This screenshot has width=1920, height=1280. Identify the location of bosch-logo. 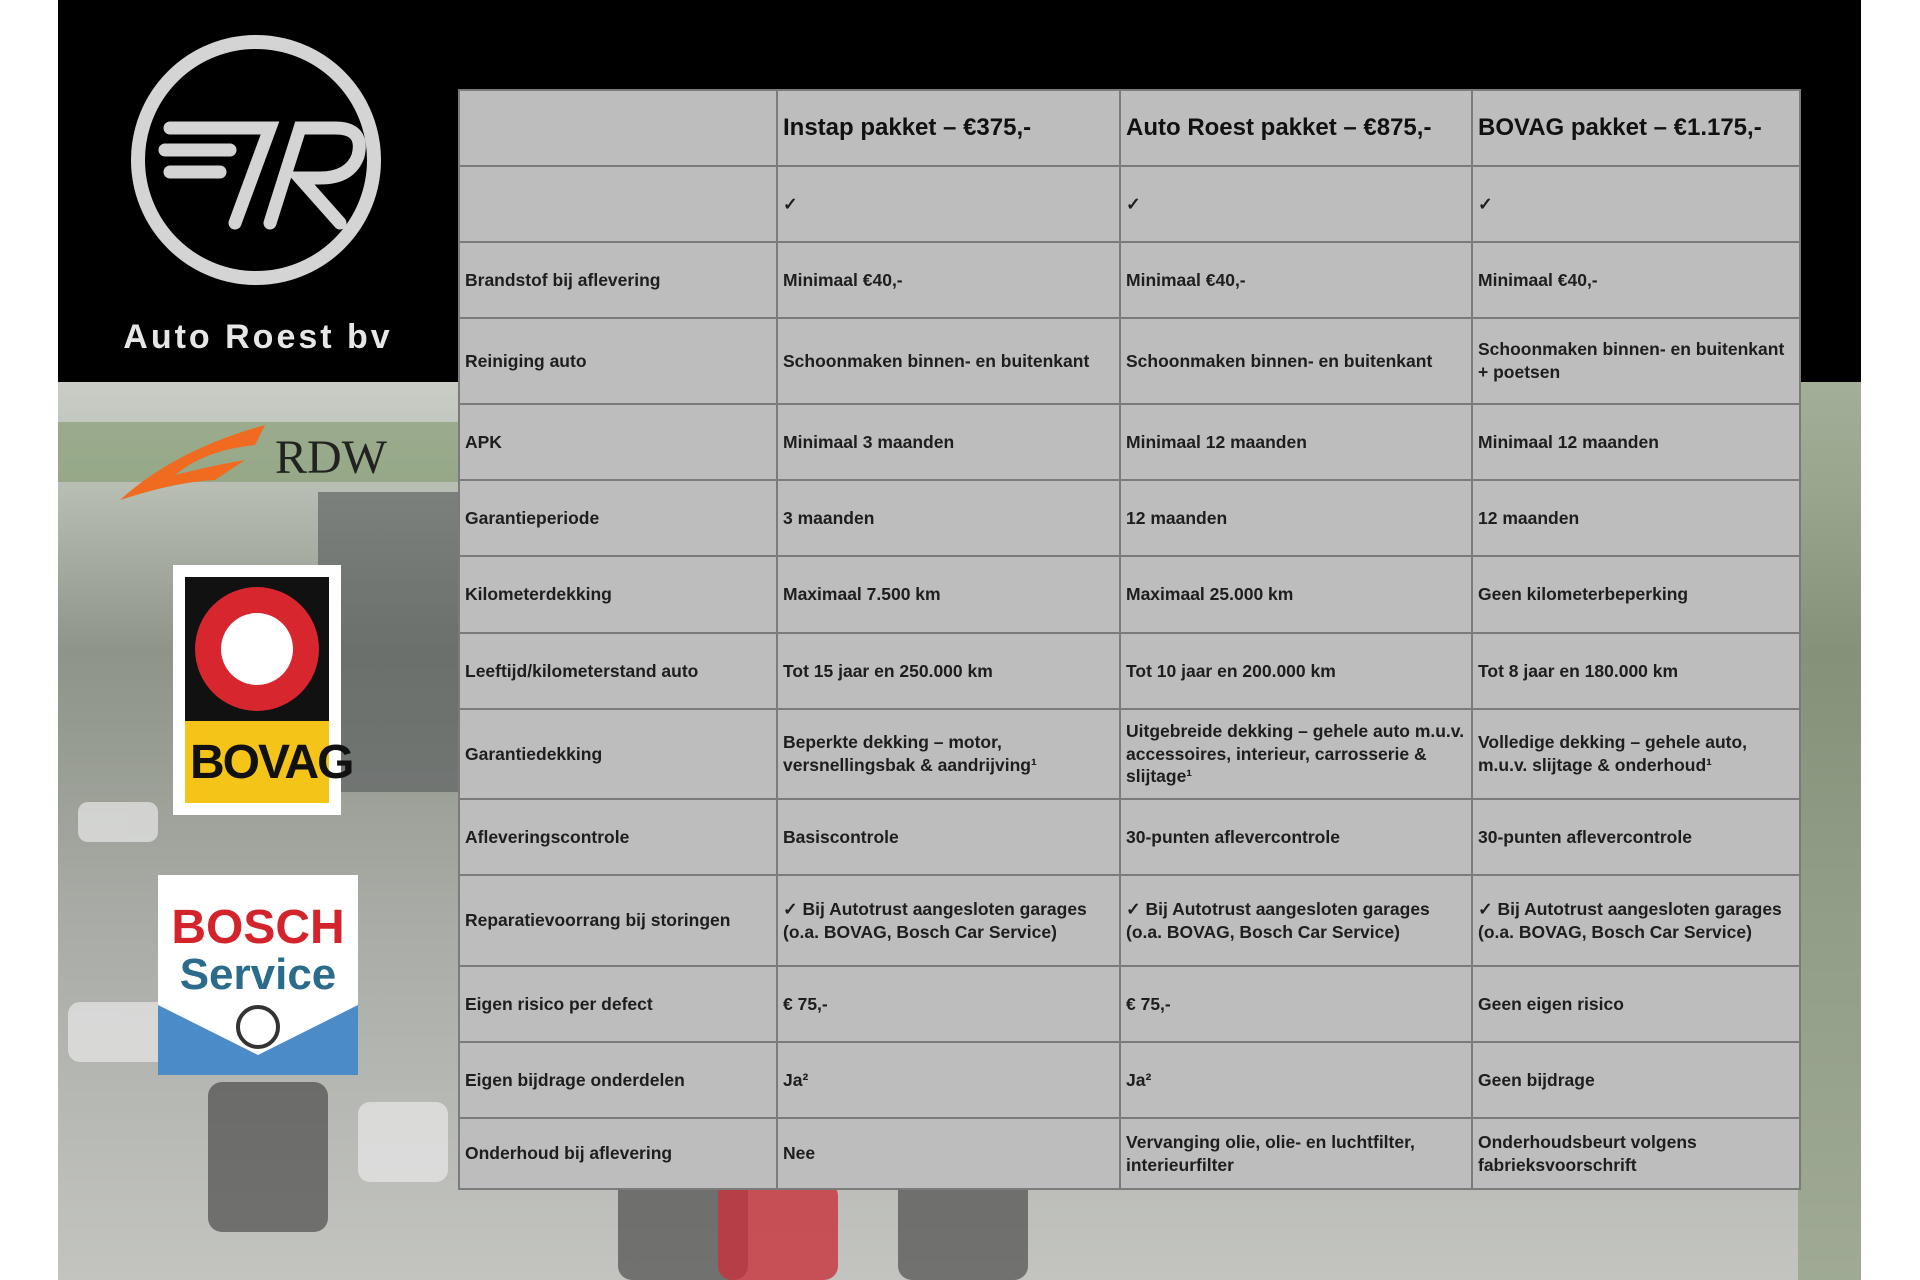
(258, 975).